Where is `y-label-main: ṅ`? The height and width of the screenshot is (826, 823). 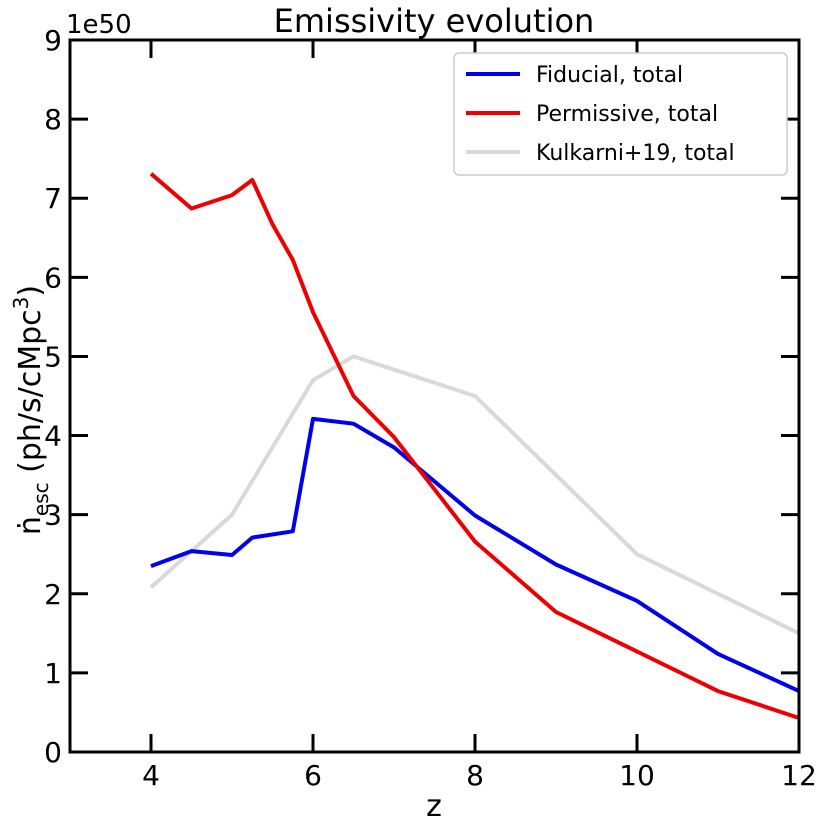
y-label-main: ṅ is located at coordinates (30, 525).